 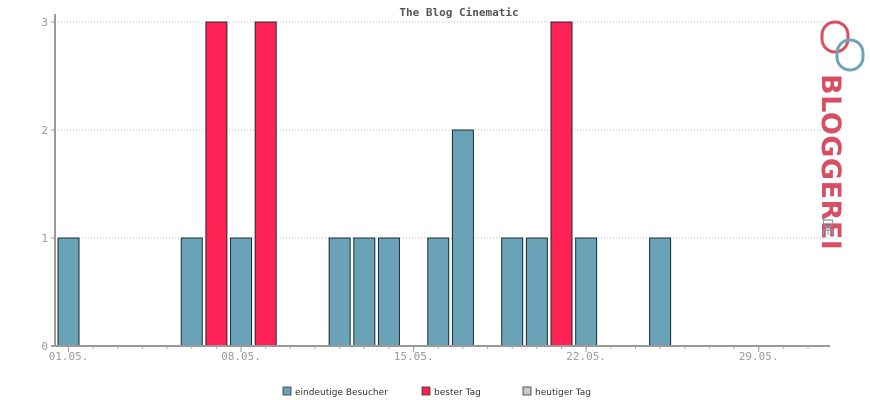 I want to click on legend-label: bester Tag, so click(x=457, y=393).